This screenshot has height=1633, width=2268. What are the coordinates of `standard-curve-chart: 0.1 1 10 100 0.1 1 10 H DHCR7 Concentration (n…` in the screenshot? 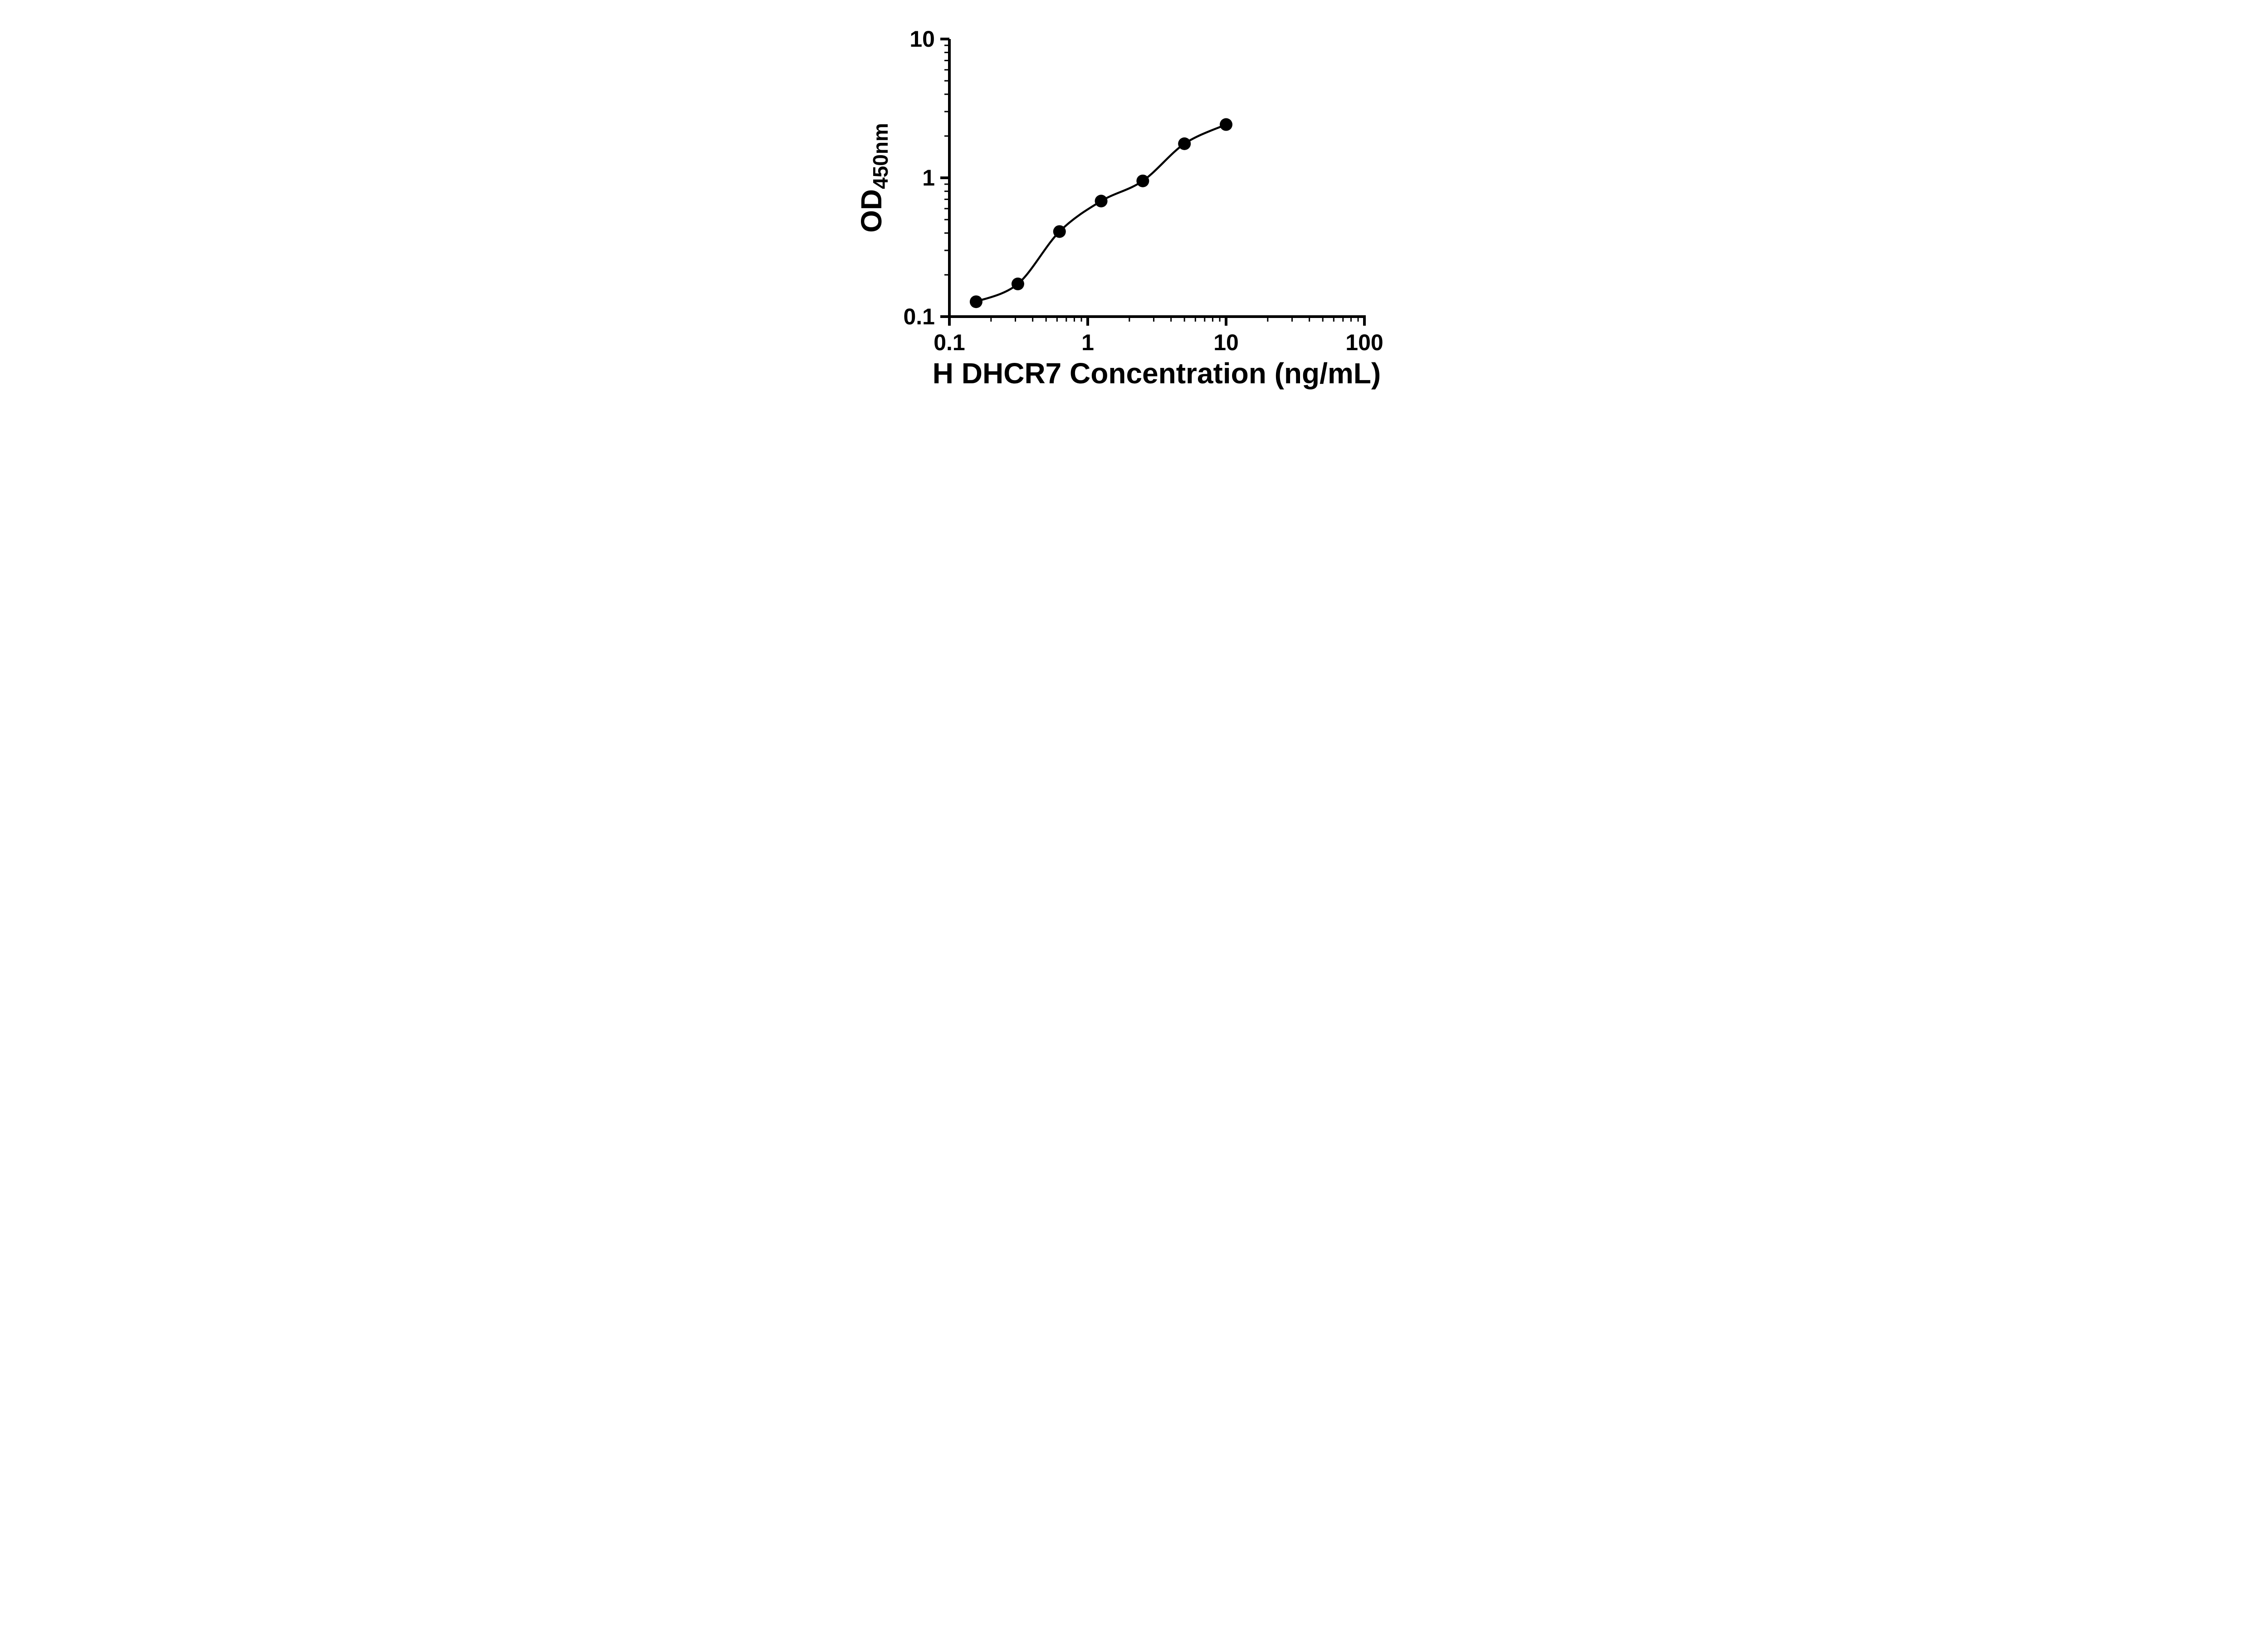 It's located at (1119, 208).